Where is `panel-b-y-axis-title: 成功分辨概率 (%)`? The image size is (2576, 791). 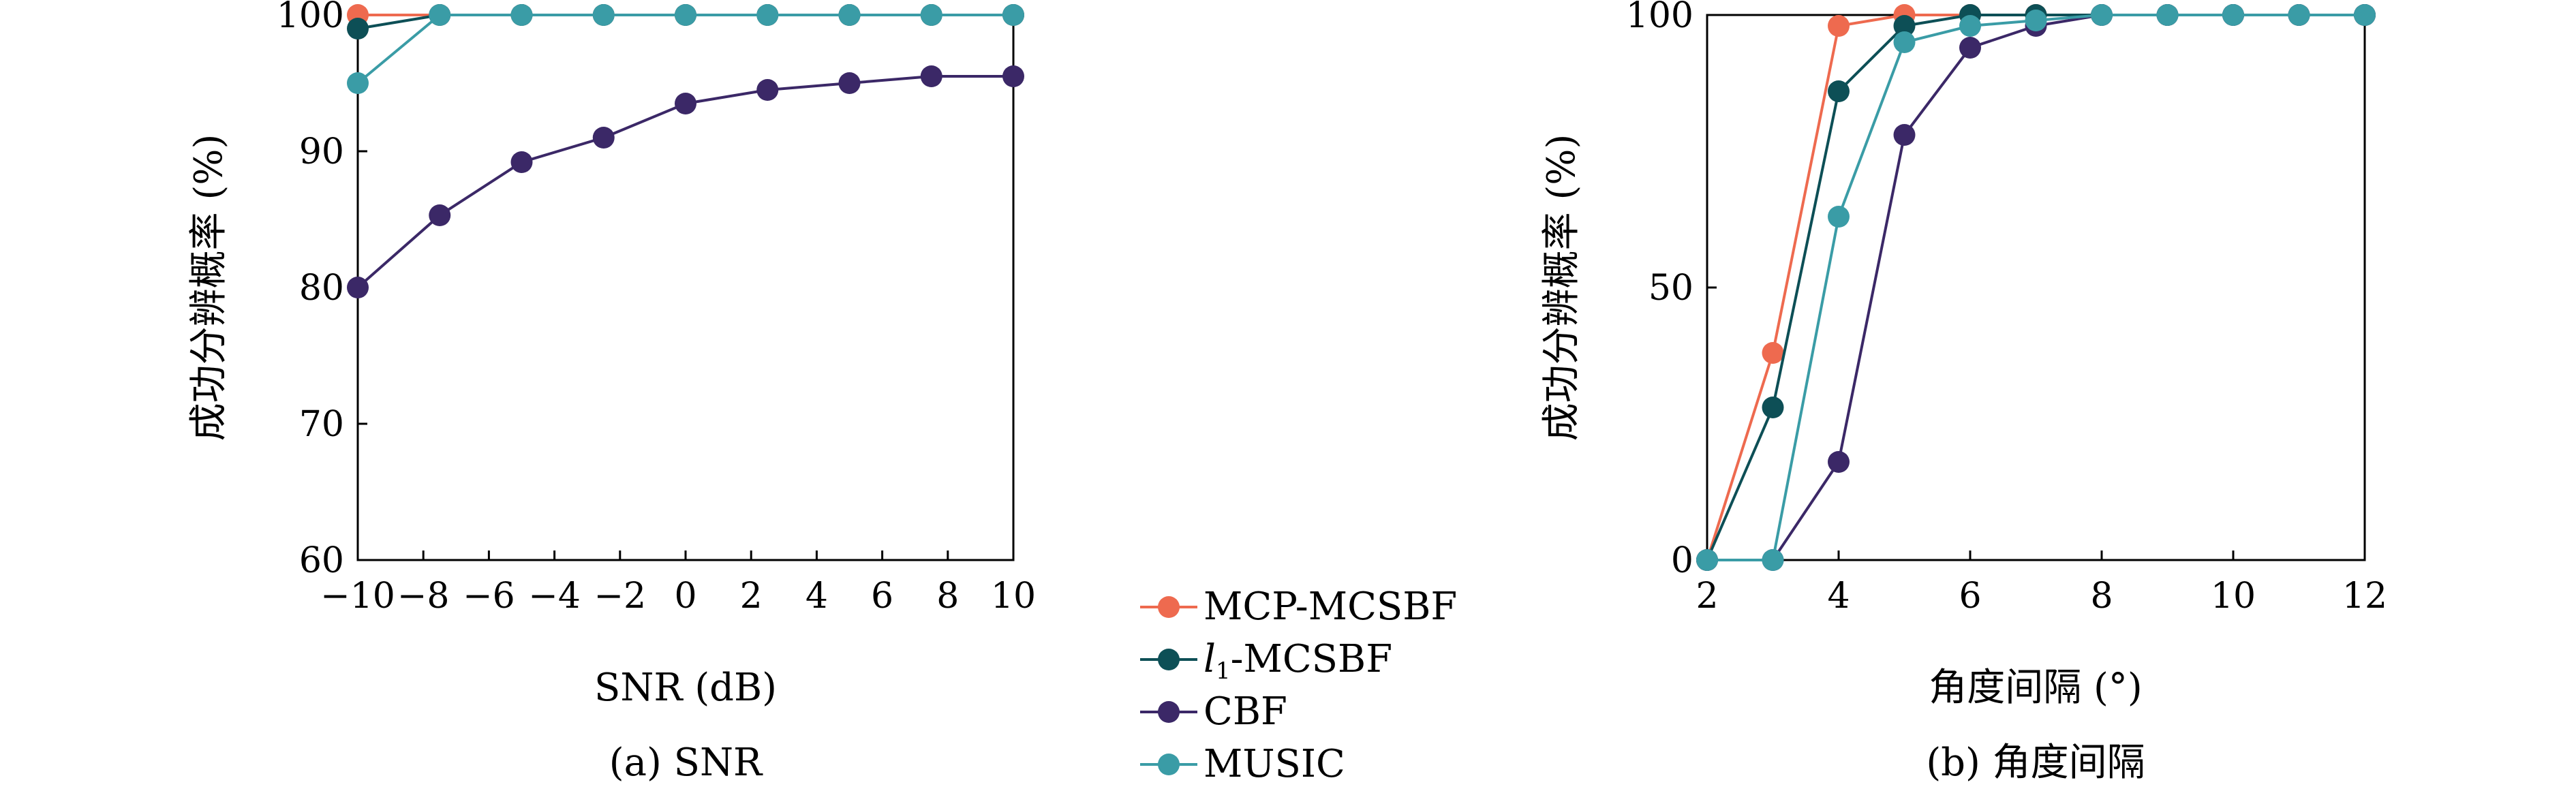 panel-b-y-axis-title: 成功分辨概率 (%) is located at coordinates (1561, 287).